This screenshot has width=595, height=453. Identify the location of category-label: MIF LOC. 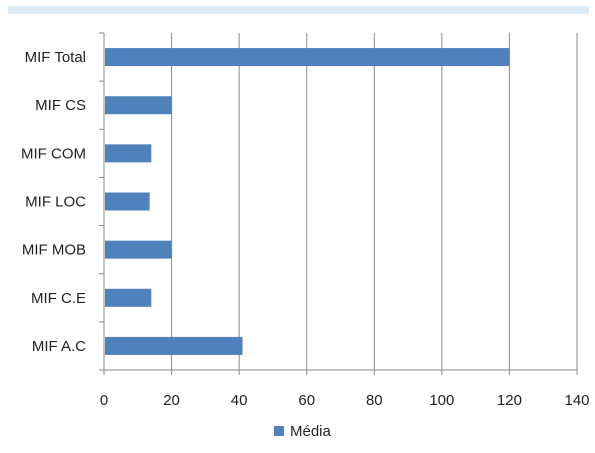
(55, 202).